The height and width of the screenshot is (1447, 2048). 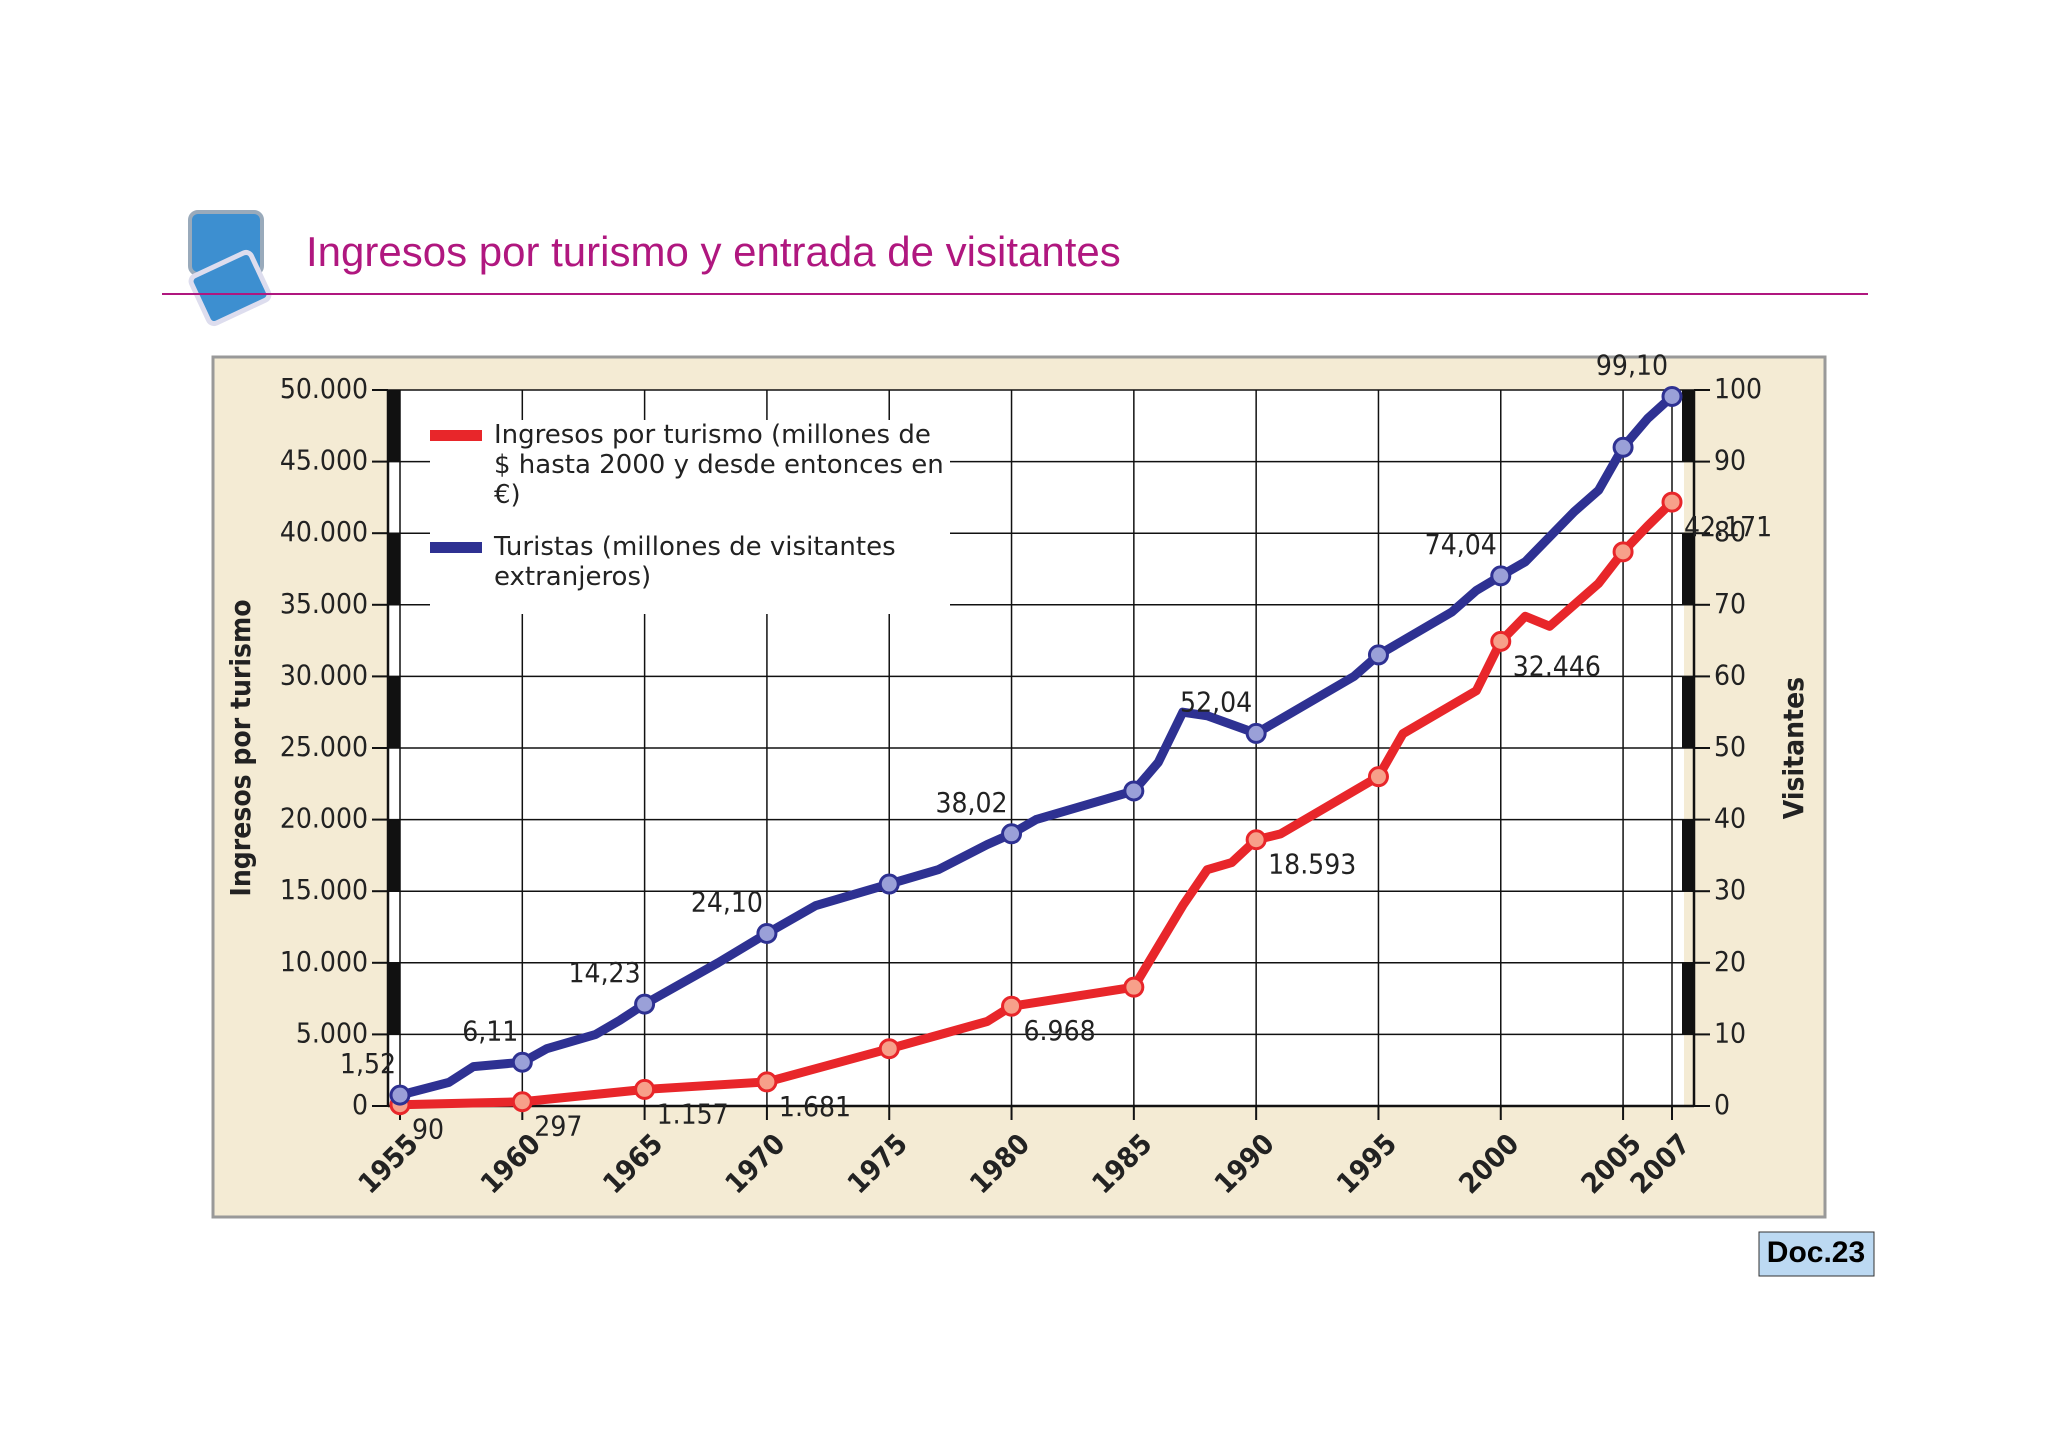 I want to click on y2-tick-label: 10, so click(x=1730, y=1032).